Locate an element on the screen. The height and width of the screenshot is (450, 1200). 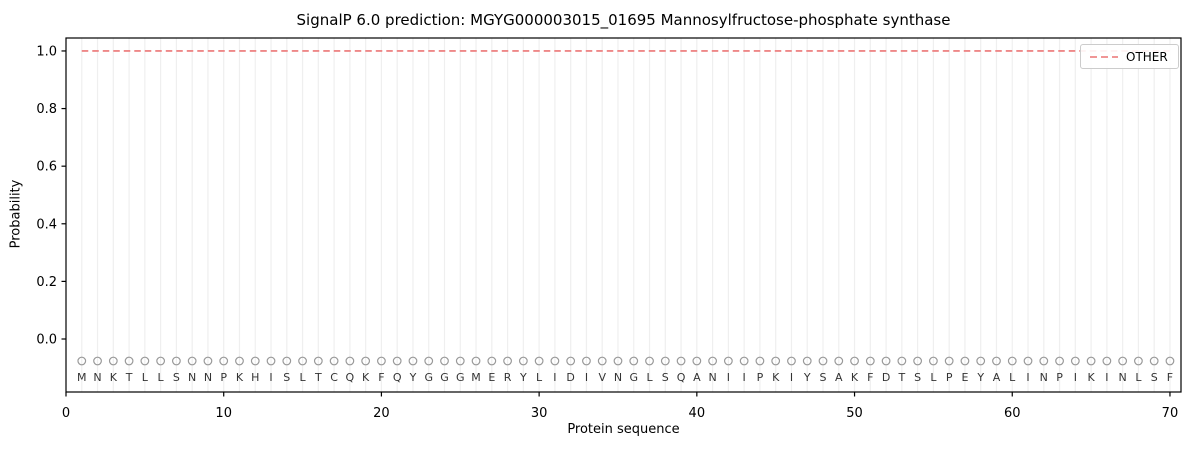
residue-letter: R is located at coordinates (508, 377).